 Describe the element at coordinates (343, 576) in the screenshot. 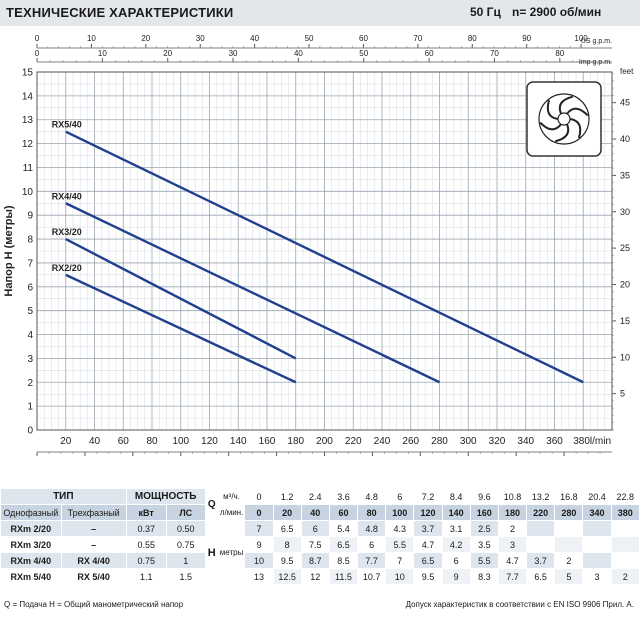

I see `head-value-cell: 11.5` at that location.